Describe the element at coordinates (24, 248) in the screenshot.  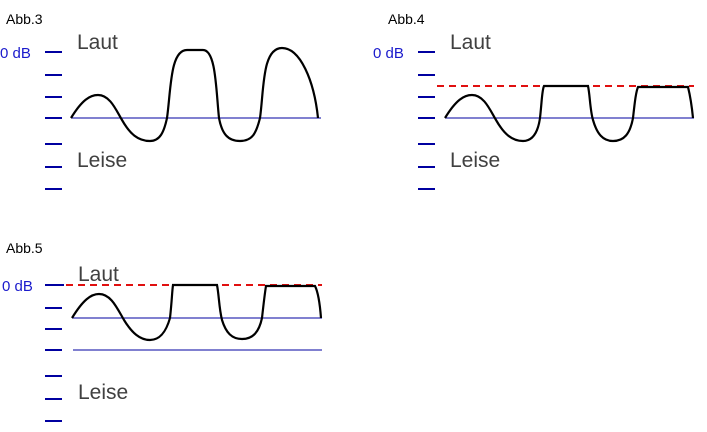
I see `figure-label: Abb.5` at that location.